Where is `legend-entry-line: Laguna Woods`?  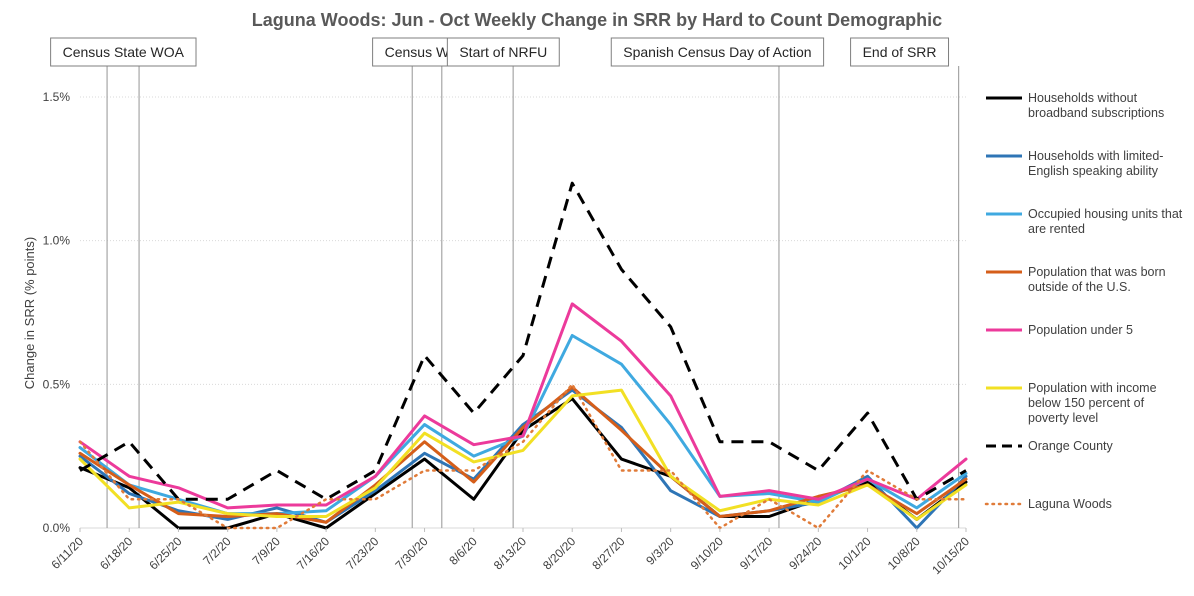 legend-entry-line: Laguna Woods is located at coordinates (1070, 504).